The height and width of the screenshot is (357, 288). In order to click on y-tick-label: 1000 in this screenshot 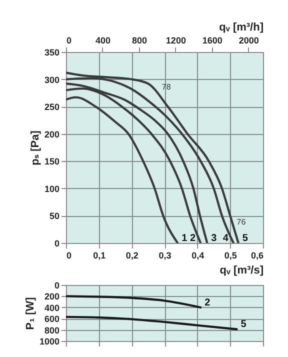, I will do `click(49, 341)`.